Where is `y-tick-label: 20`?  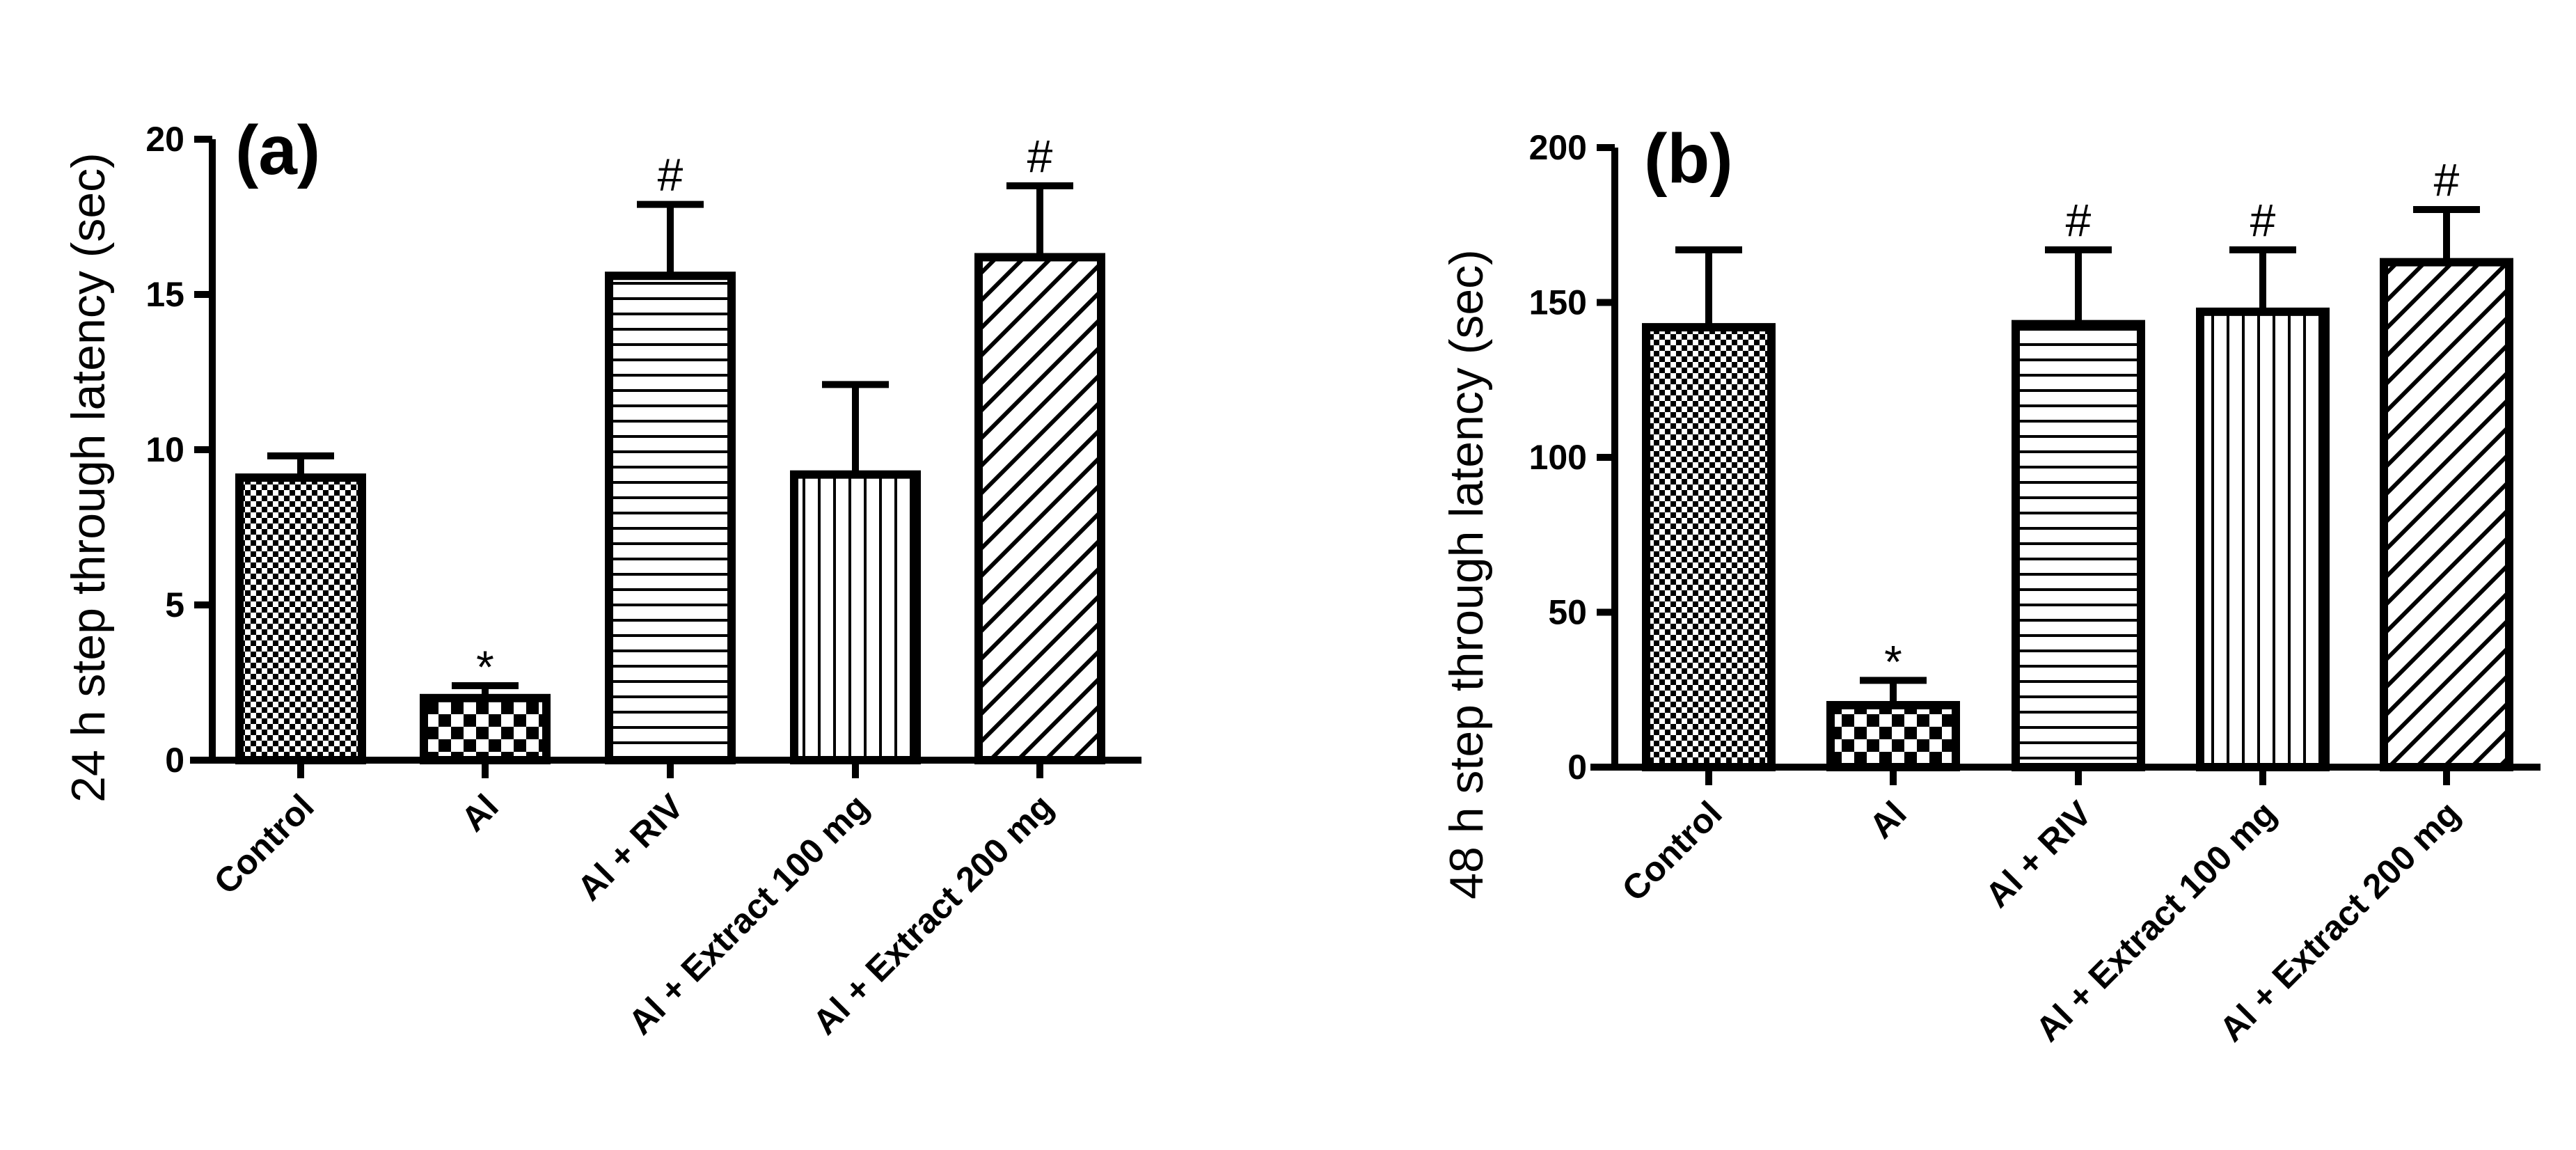
y-tick-label: 20 is located at coordinates (164, 140).